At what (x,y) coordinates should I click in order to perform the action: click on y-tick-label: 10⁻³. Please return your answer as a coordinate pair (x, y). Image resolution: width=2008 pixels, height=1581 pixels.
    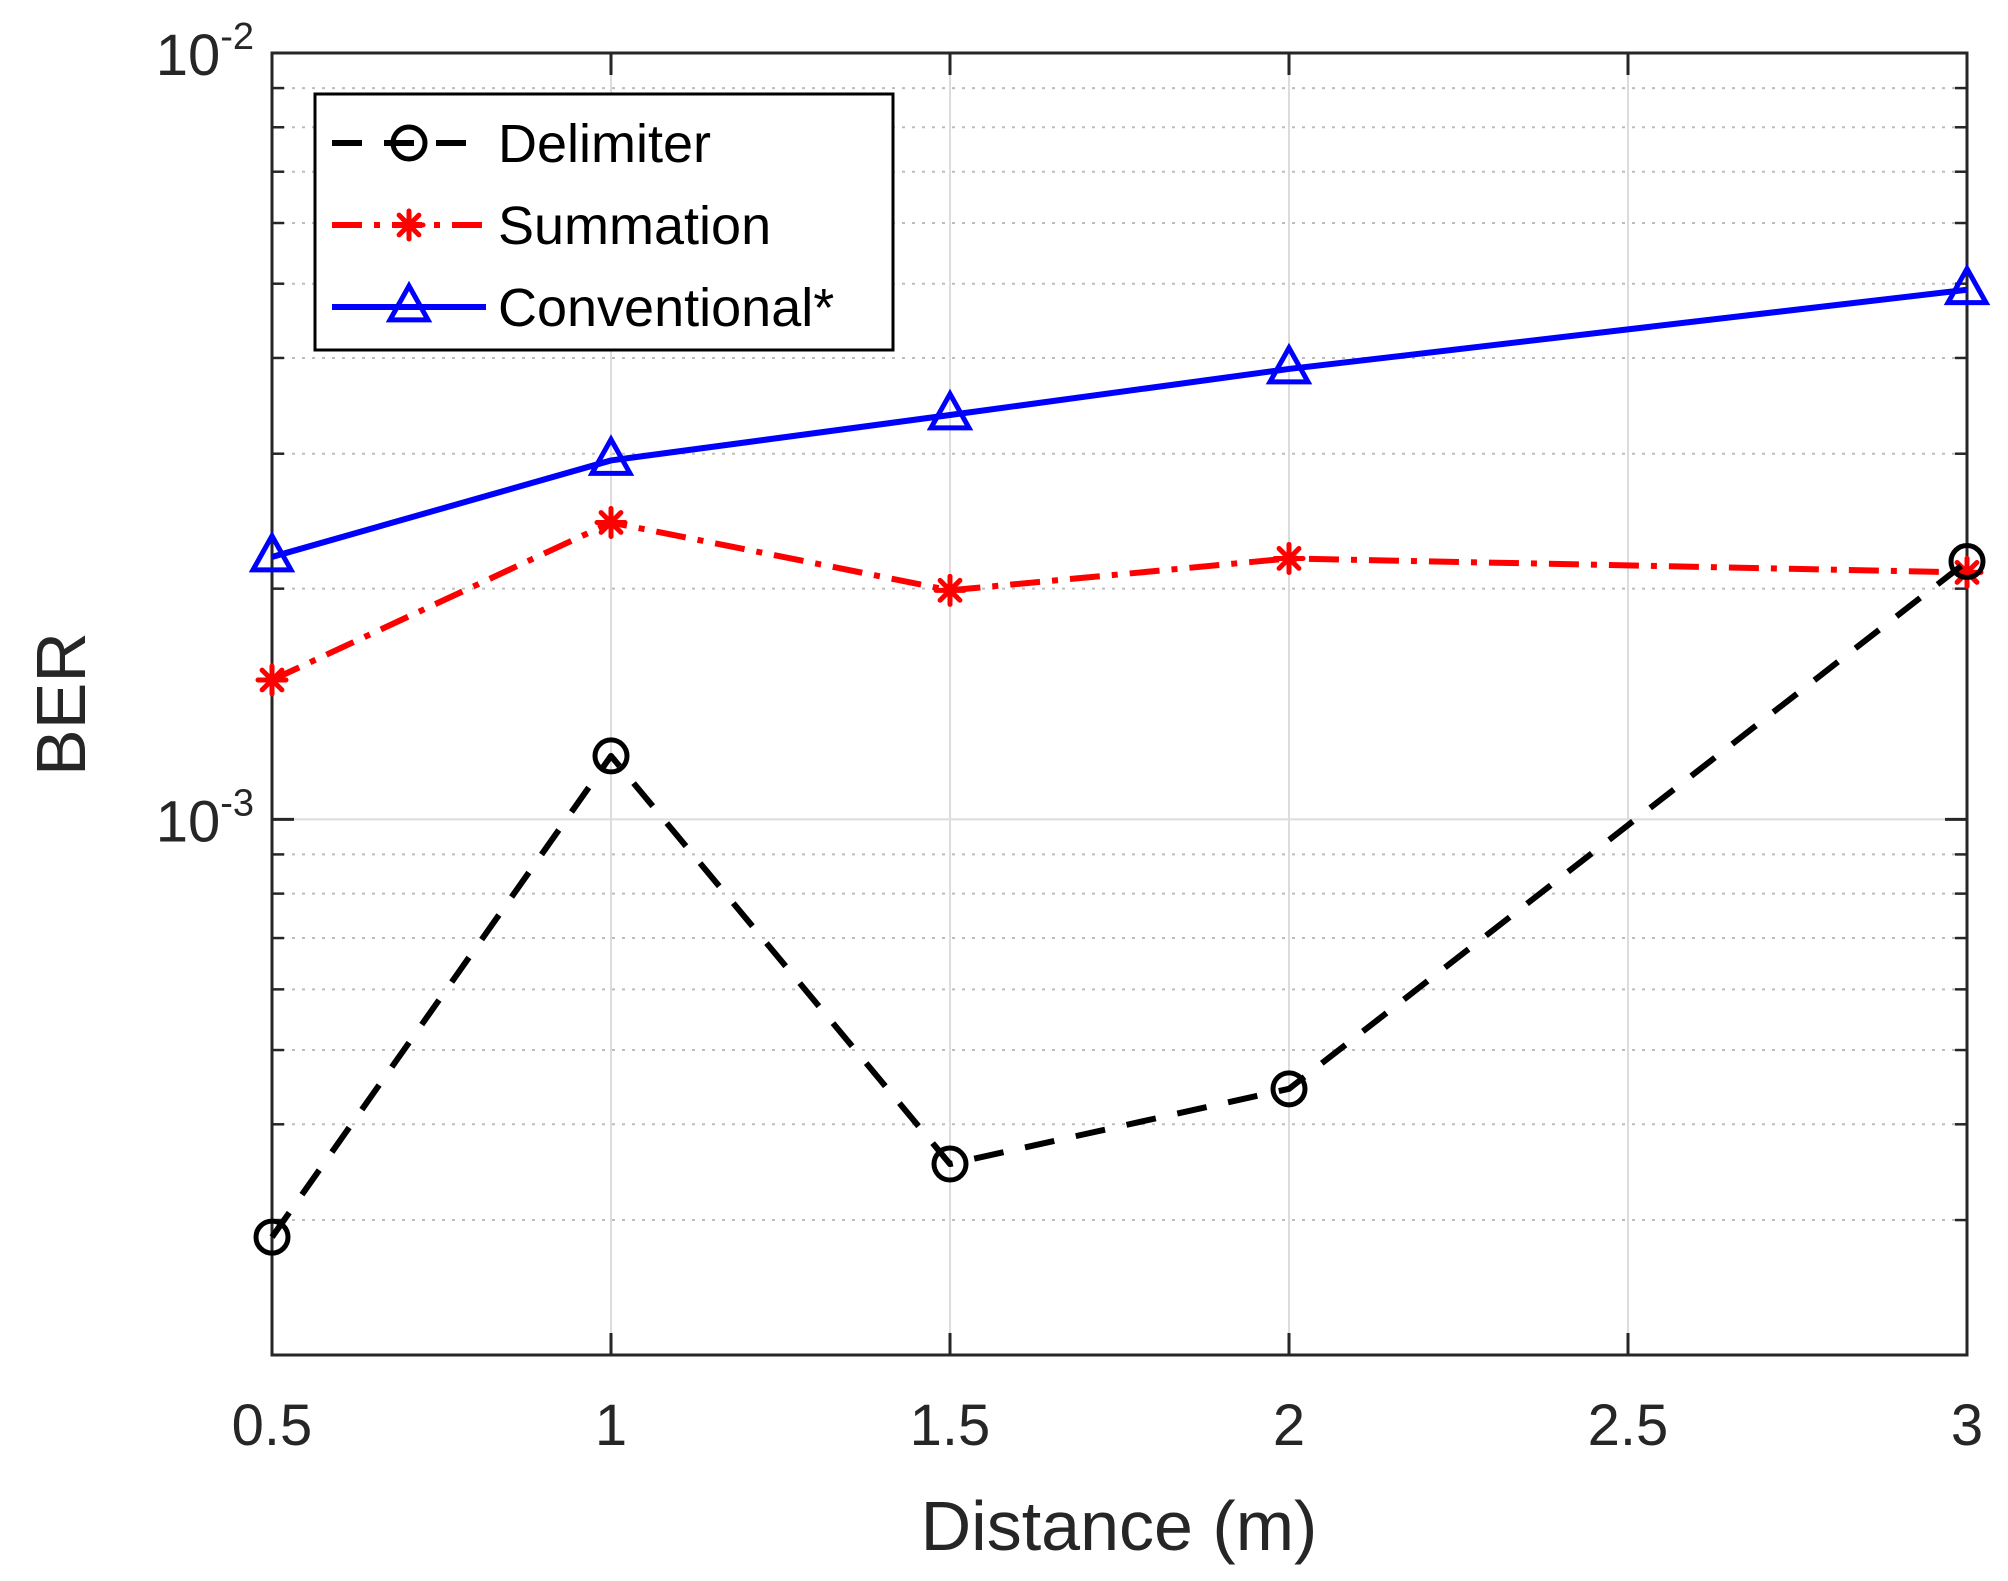
    Looking at the image, I should click on (205, 818).